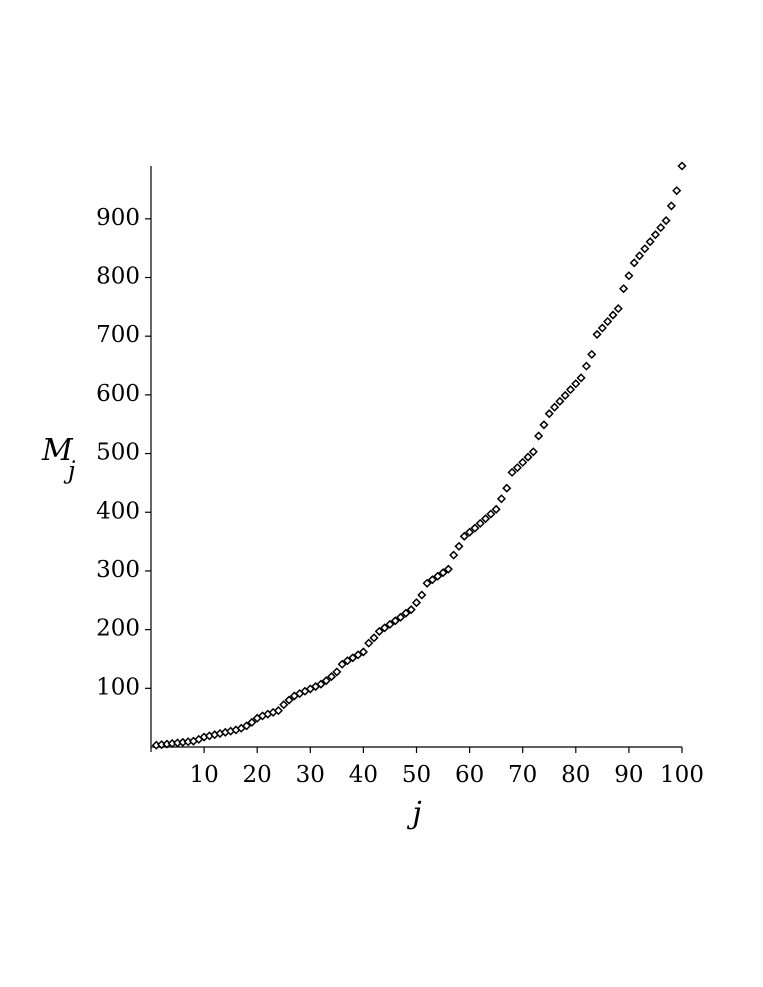 This screenshot has width=763, height=987. What do you see at coordinates (416, 775) in the screenshot?
I see `x-tick-label: 50` at bounding box center [416, 775].